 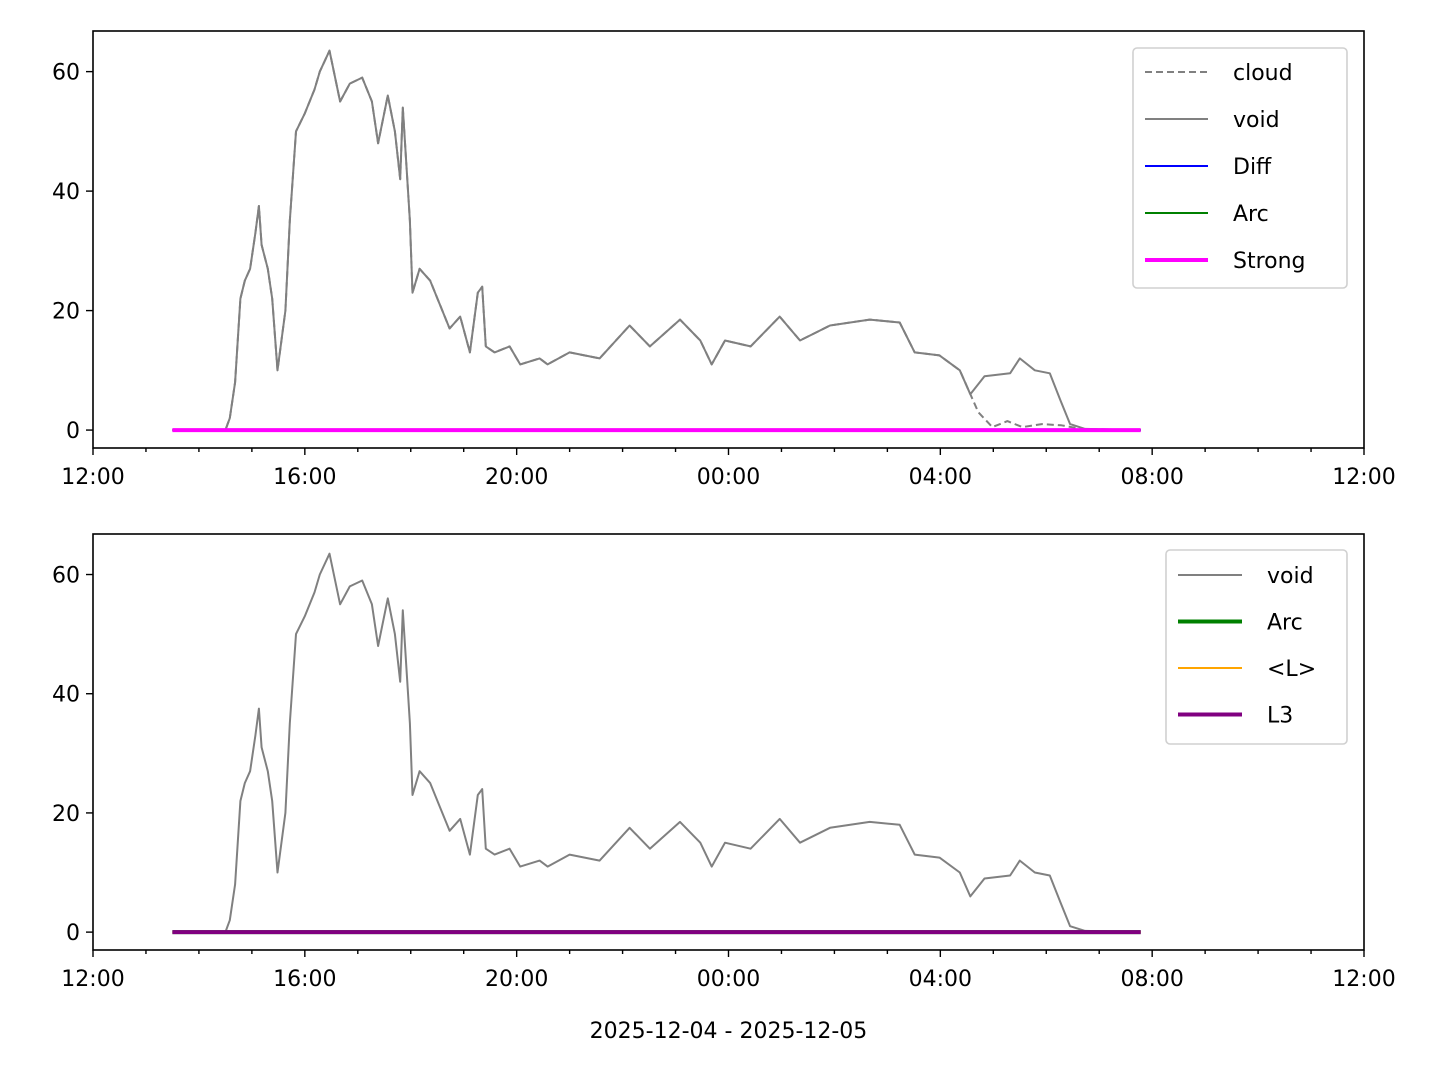 I want to click on legend-label: Diff, so click(x=1252, y=167).